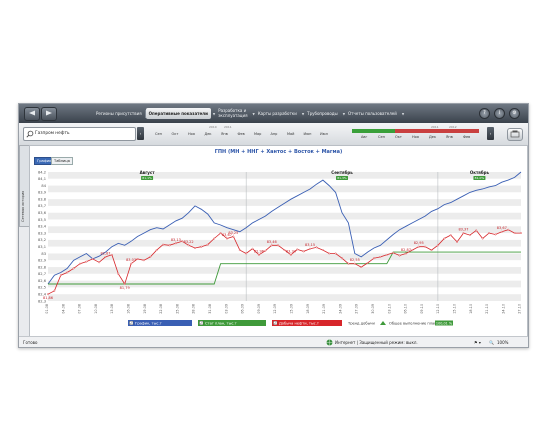 The width and height of the screenshot is (542, 447). Describe the element at coordinates (503, 342) in the screenshot. I see `zoom-level: 100%` at that location.